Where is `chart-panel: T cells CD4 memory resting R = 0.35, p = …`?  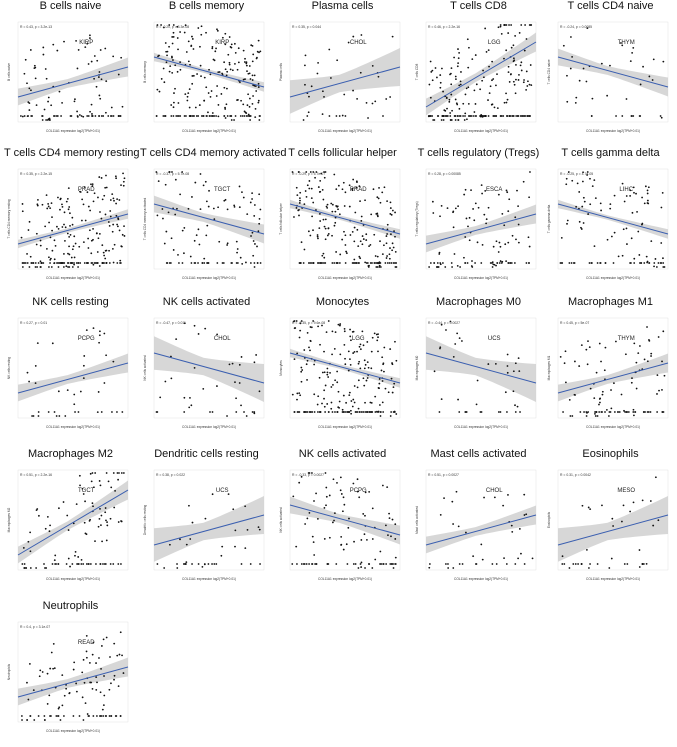
chart-panel: T cells CD4 memory resting R = 0.35, p = … is located at coordinates (72, 219).